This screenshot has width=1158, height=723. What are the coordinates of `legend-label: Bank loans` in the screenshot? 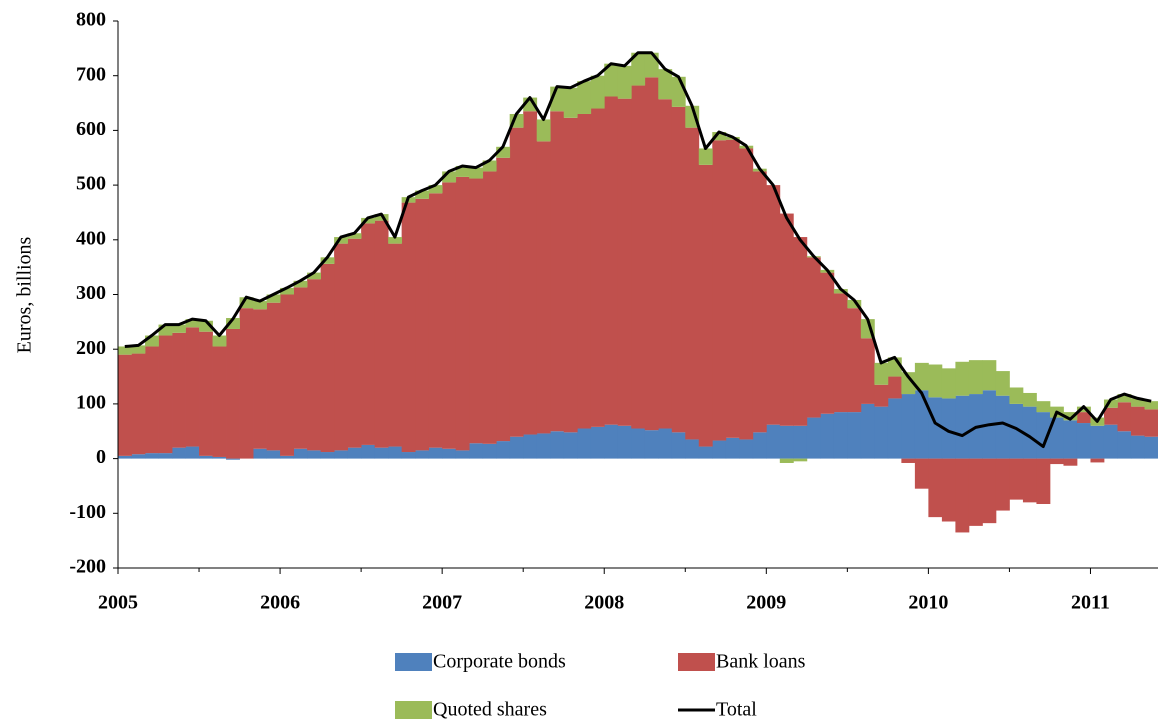 It's located at (761, 662).